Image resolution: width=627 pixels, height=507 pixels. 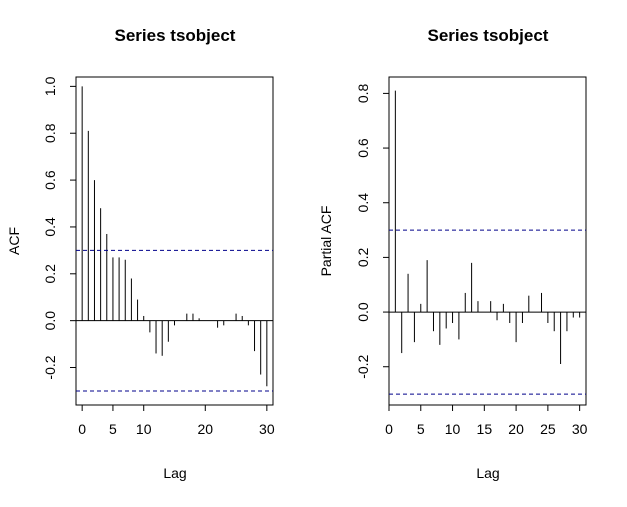 What do you see at coordinates (50, 274) in the screenshot?
I see `acf-y-tick-label-2: 0.2` at bounding box center [50, 274].